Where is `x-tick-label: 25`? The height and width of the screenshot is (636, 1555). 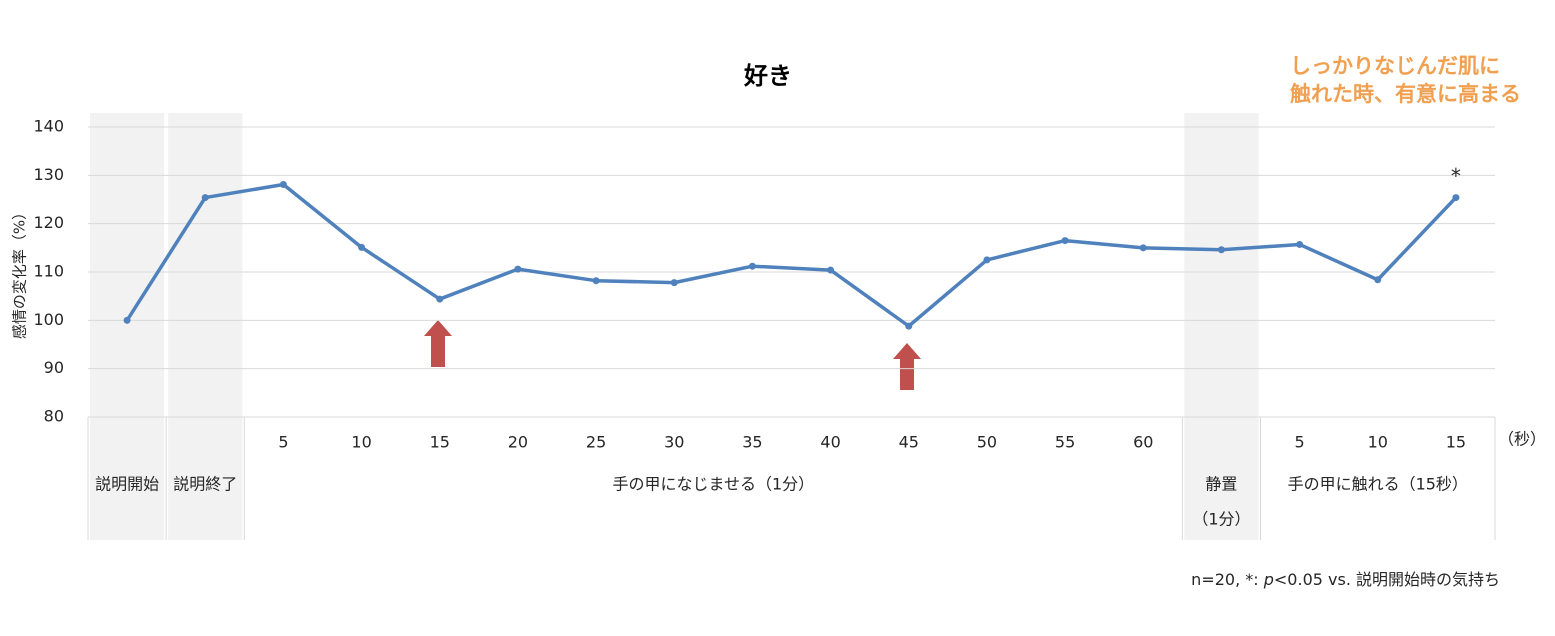 x-tick-label: 25 is located at coordinates (596, 442).